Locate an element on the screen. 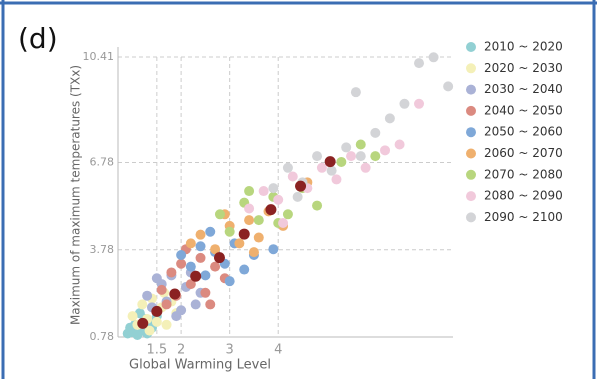 This screenshot has height=379, width=597. legend-label: 2030 ~ 2040 is located at coordinates (523, 89).